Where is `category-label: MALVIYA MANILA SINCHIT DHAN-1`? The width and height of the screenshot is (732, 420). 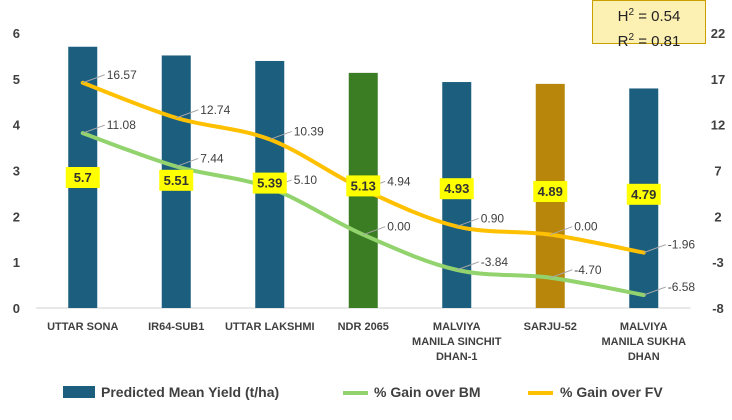 category-label: MALVIYA MANILA SINCHIT DHAN-1 is located at coordinates (457, 342).